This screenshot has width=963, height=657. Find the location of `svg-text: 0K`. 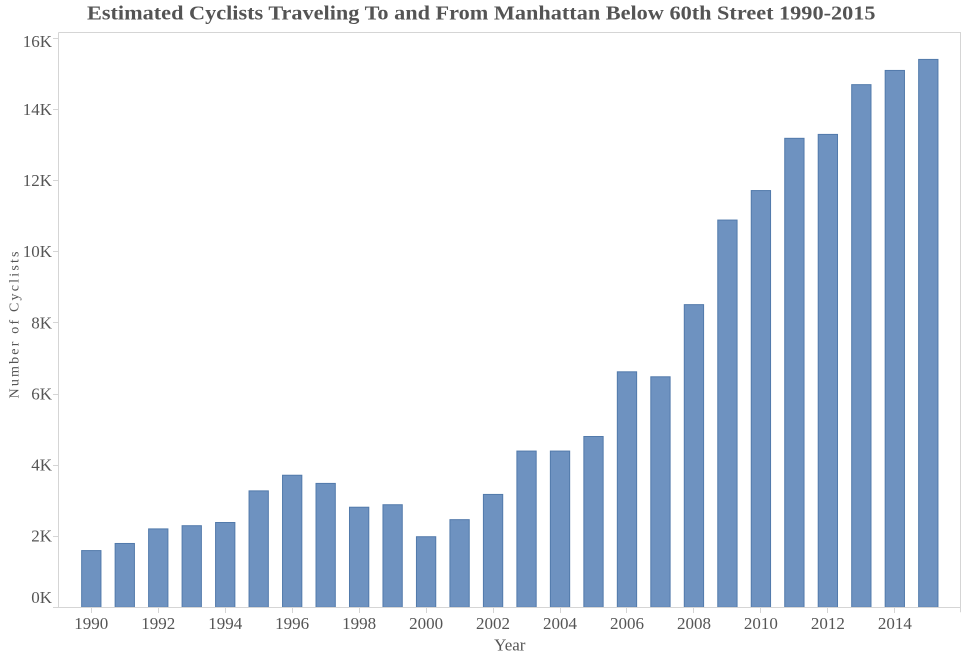

svg-text: 0K is located at coordinates (42, 597).